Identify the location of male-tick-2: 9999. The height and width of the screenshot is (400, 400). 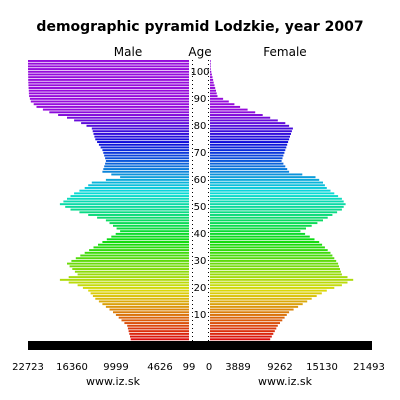
(115, 367).